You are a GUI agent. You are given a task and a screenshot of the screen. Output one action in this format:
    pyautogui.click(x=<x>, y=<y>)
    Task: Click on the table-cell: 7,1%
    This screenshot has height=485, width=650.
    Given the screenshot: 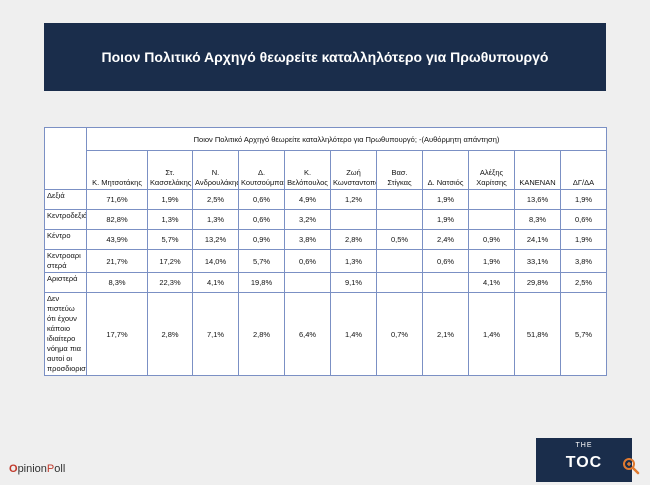 What is the action you would take?
    pyautogui.click(x=215, y=334)
    